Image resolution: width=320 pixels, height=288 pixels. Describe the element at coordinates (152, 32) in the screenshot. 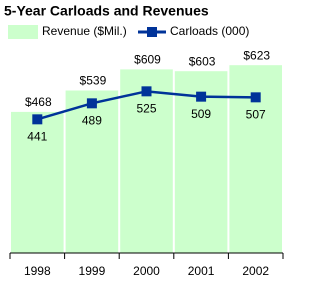

I see `legend-marker` at that location.